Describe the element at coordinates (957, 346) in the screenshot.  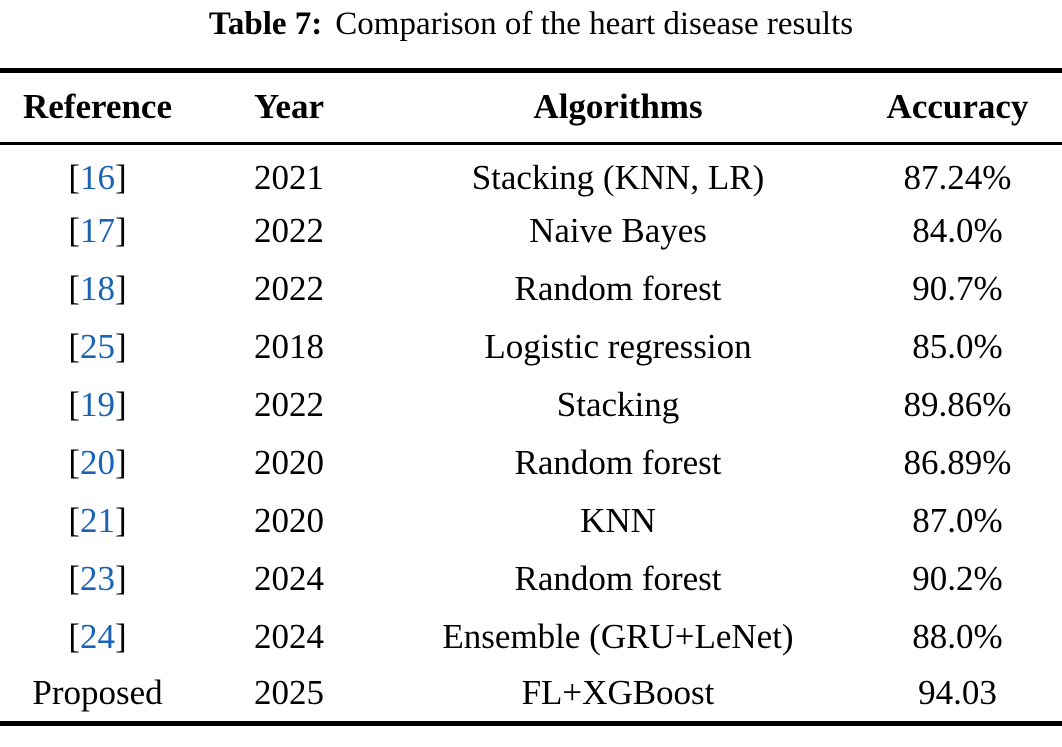
I see `accuracy-cell: 85.0%` at that location.